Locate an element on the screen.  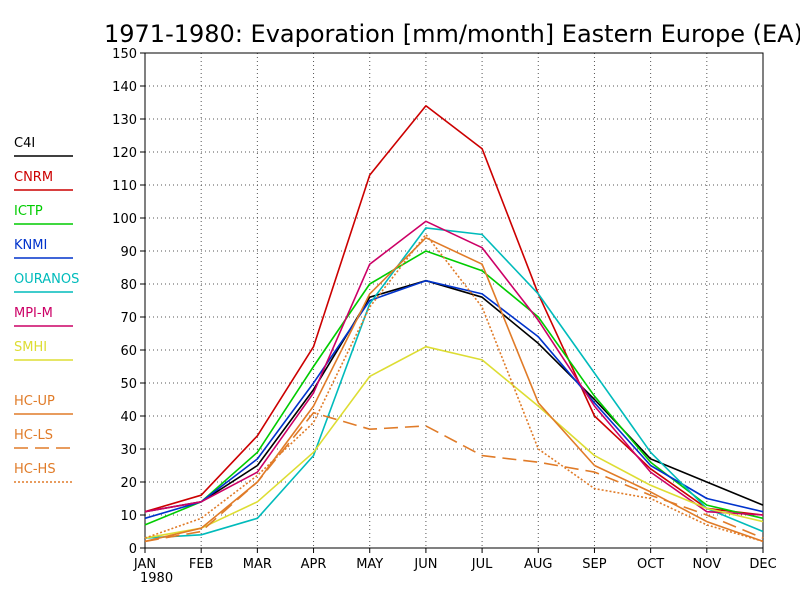
x-tick-label: JUN is located at coordinates (425, 564).